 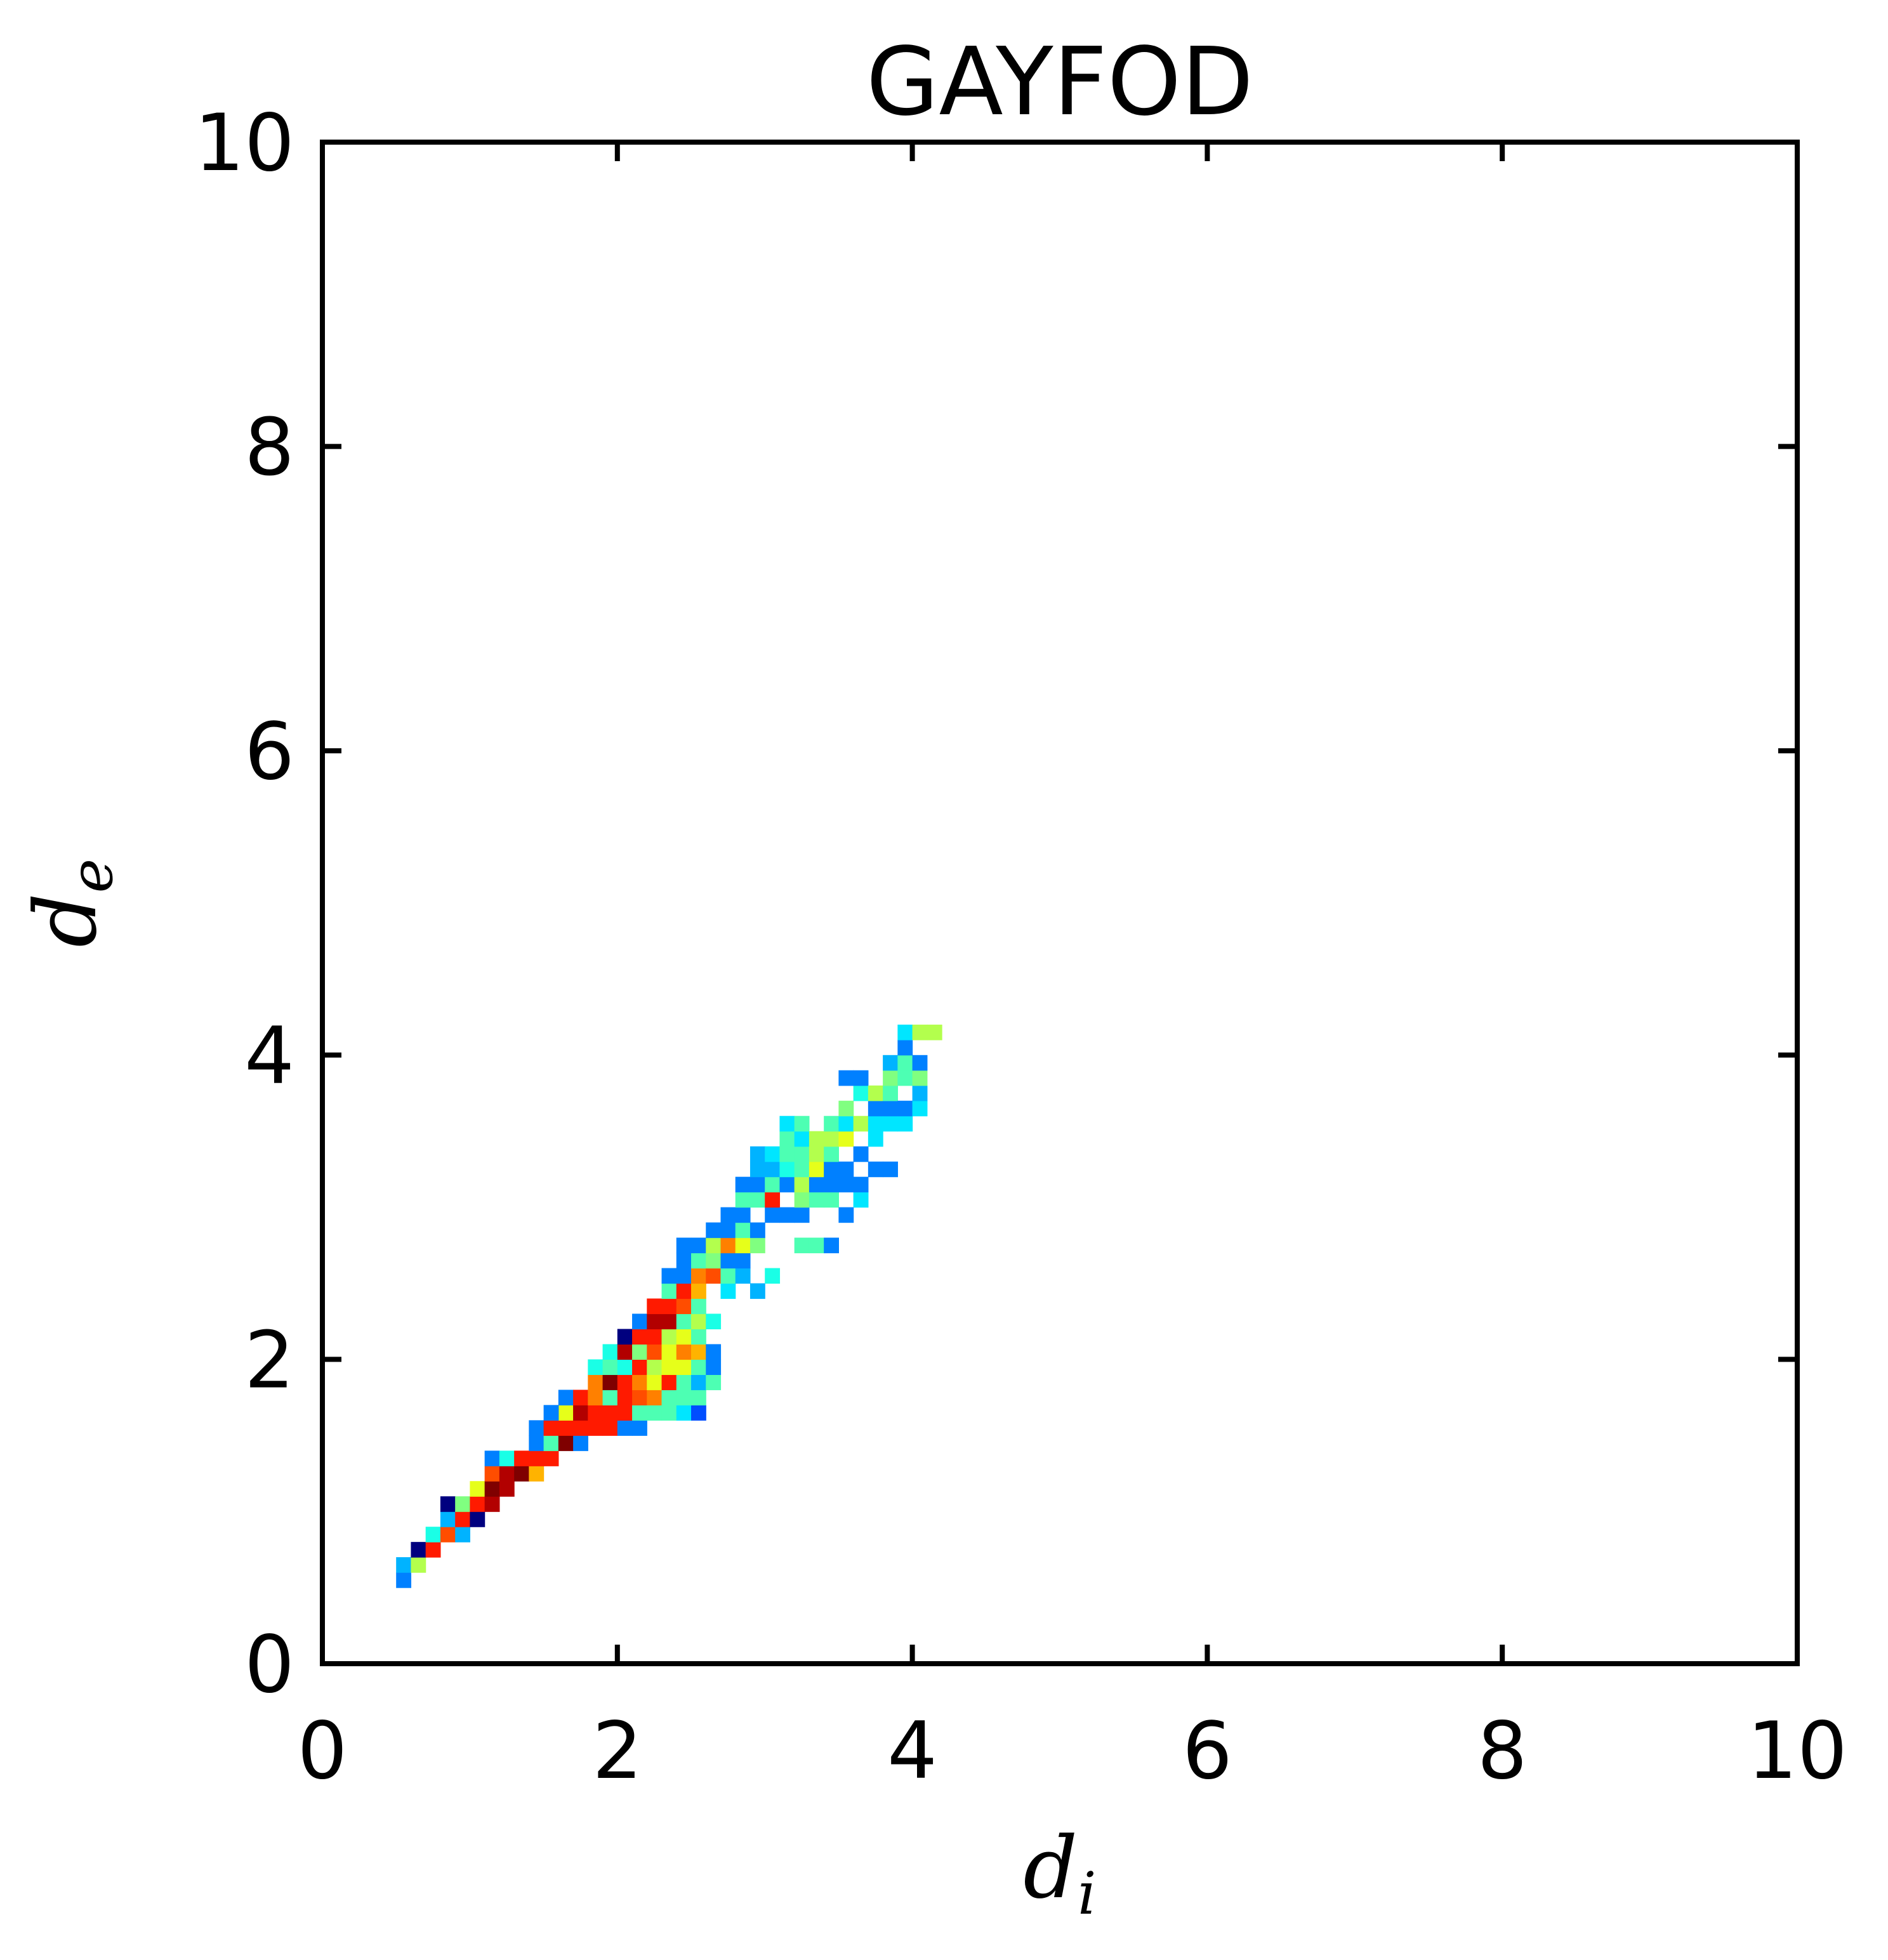 What do you see at coordinates (269, 752) in the screenshot?
I see `y-tick-label: 6` at bounding box center [269, 752].